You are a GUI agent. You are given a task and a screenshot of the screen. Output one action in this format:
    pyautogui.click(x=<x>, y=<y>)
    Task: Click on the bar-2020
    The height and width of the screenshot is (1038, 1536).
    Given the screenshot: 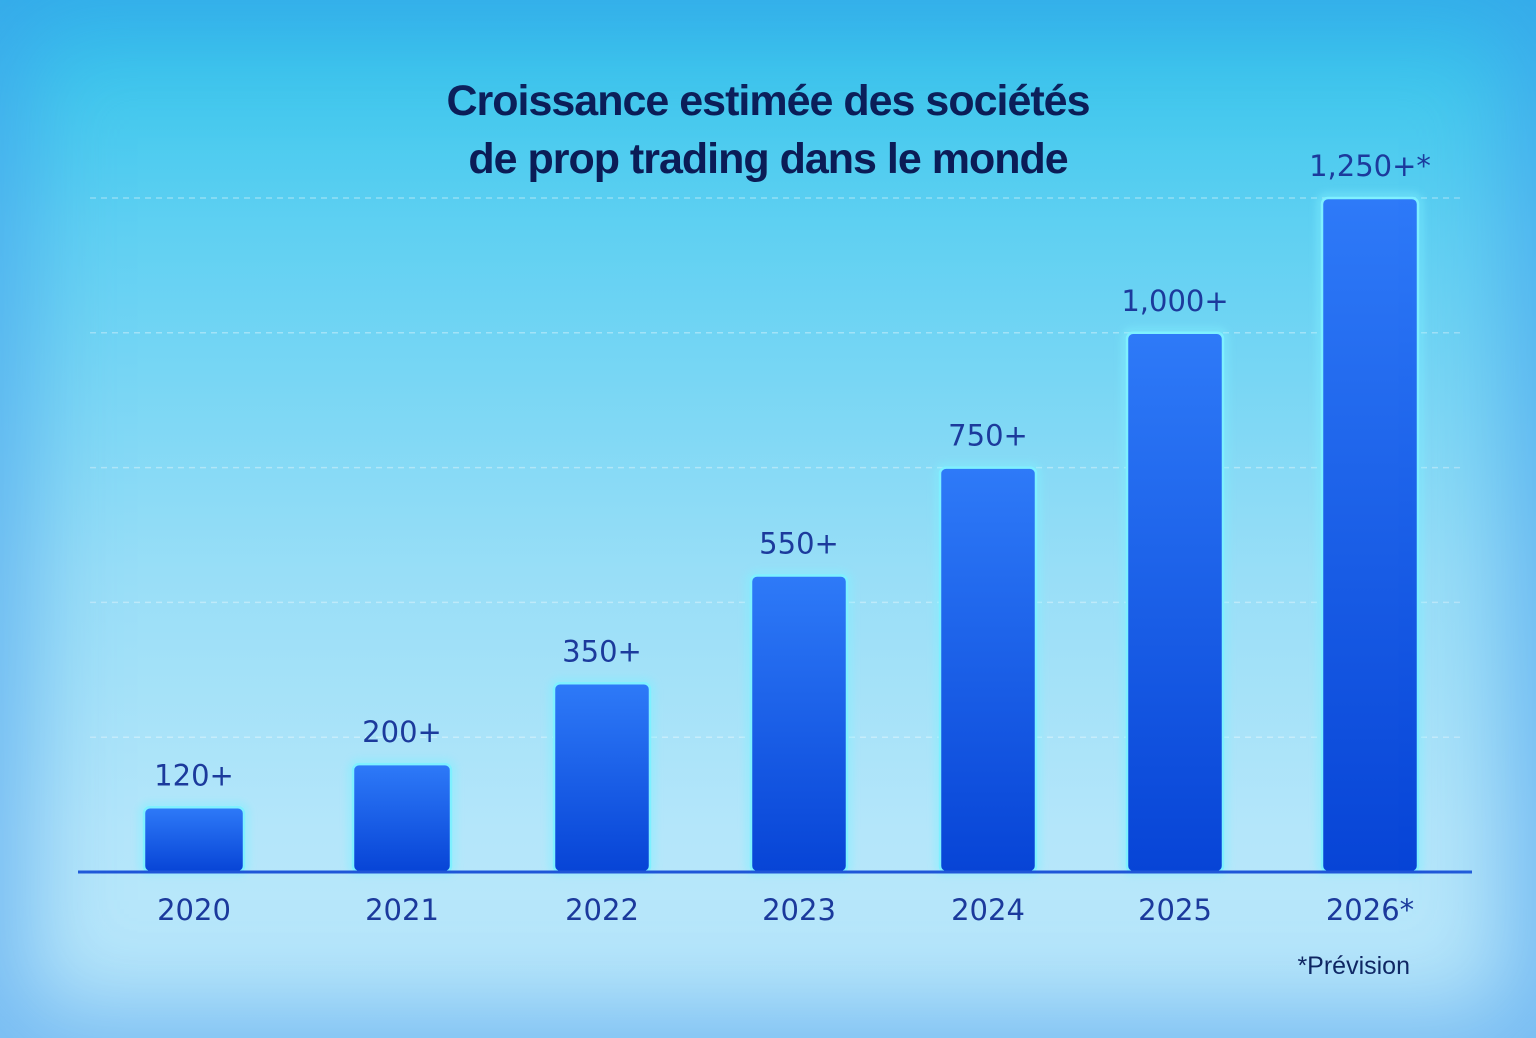 What is the action you would take?
    pyautogui.click(x=194, y=838)
    